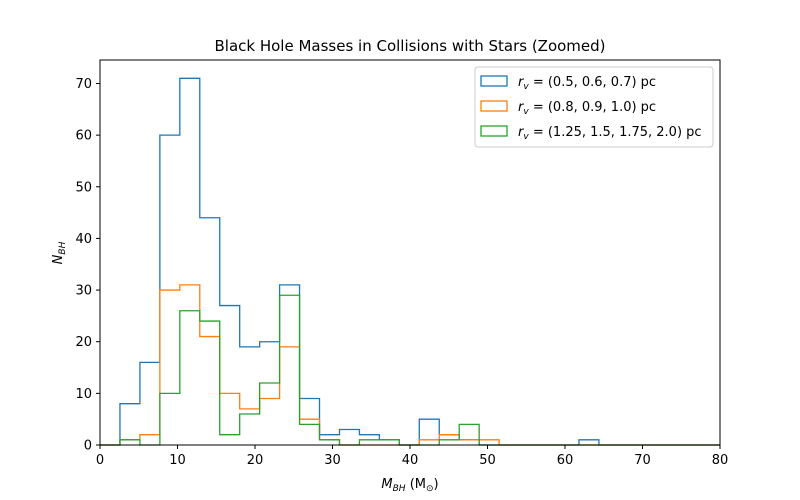  I want to click on y-tick-label: 50, so click(83, 187).